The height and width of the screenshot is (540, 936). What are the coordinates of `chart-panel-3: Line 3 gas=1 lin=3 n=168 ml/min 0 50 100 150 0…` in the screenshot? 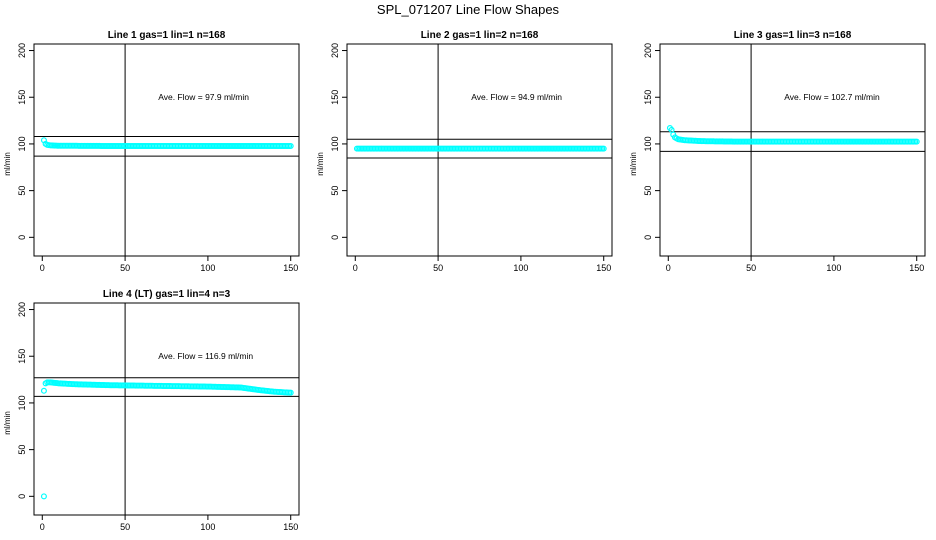 It's located at (777, 151).